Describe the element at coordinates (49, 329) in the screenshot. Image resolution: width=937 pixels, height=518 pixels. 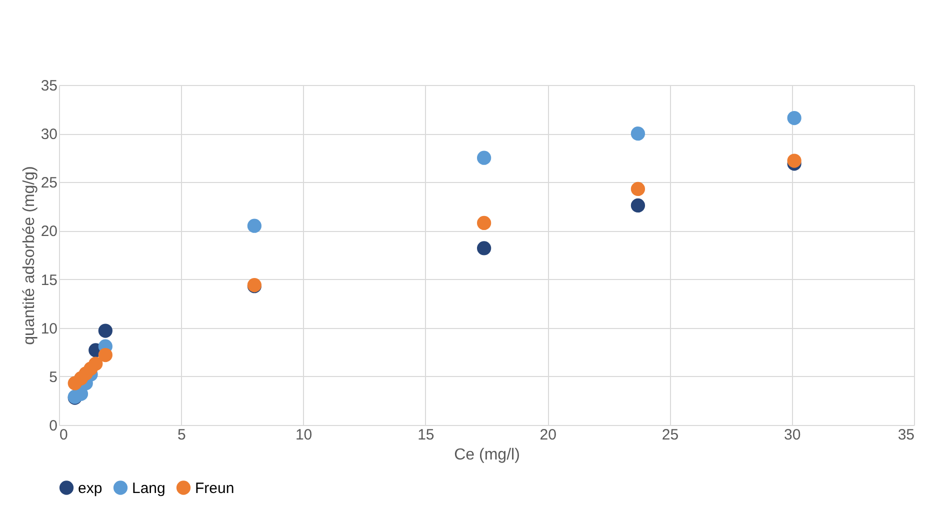
I see `y-tick-label: 10` at that location.